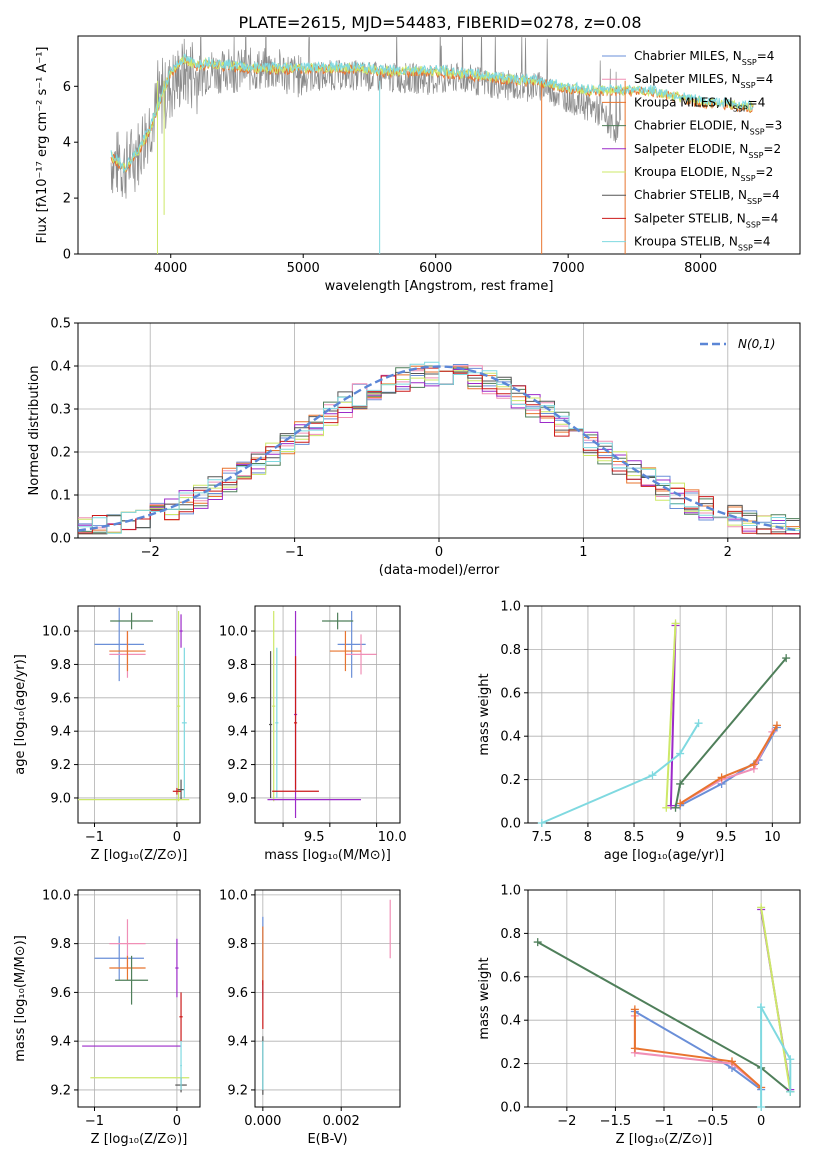  I want to click on y-tick-label: 9.0, so click(237, 798).